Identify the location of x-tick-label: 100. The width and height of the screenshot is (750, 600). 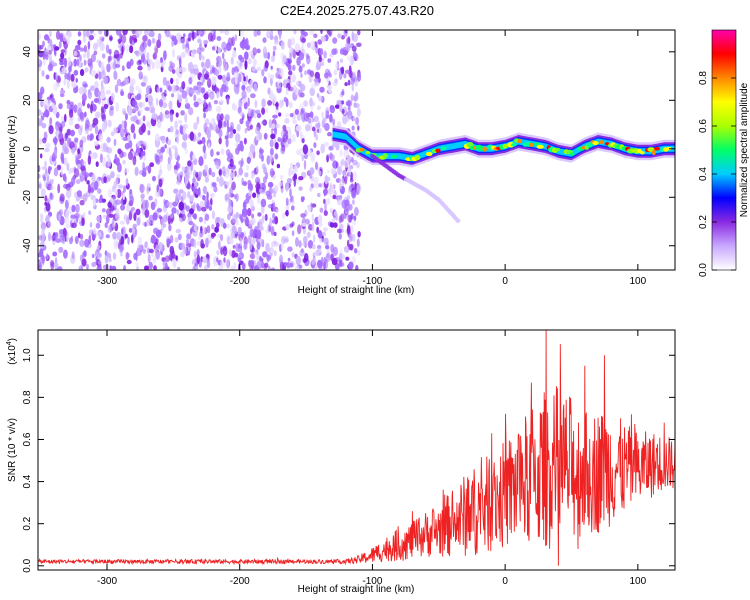
(637, 581).